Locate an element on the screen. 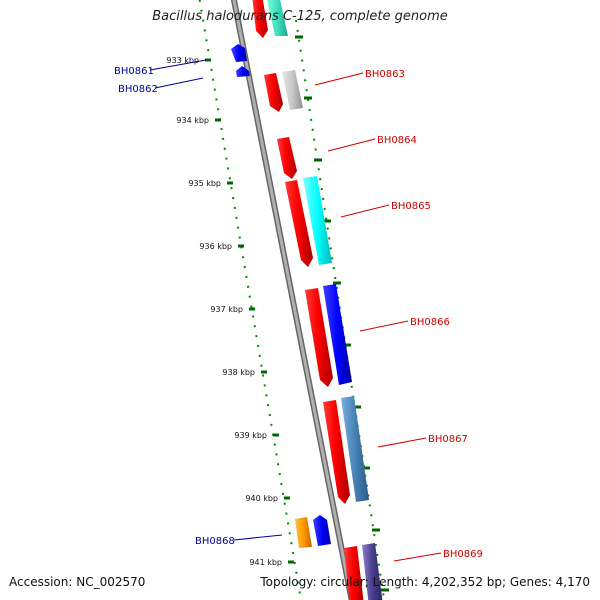  tick-label: 935 kbp is located at coordinates (204, 183).